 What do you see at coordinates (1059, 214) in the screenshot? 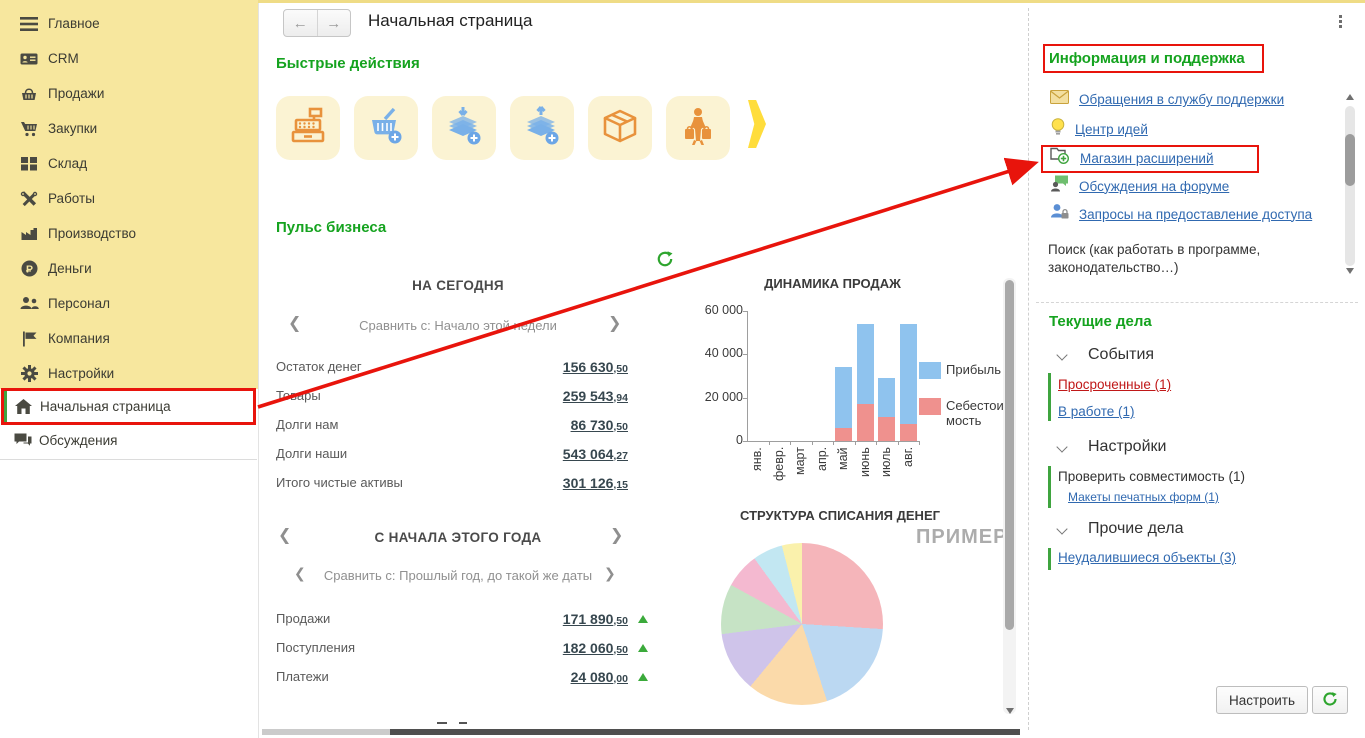
I see `access-request-icon` at bounding box center [1059, 214].